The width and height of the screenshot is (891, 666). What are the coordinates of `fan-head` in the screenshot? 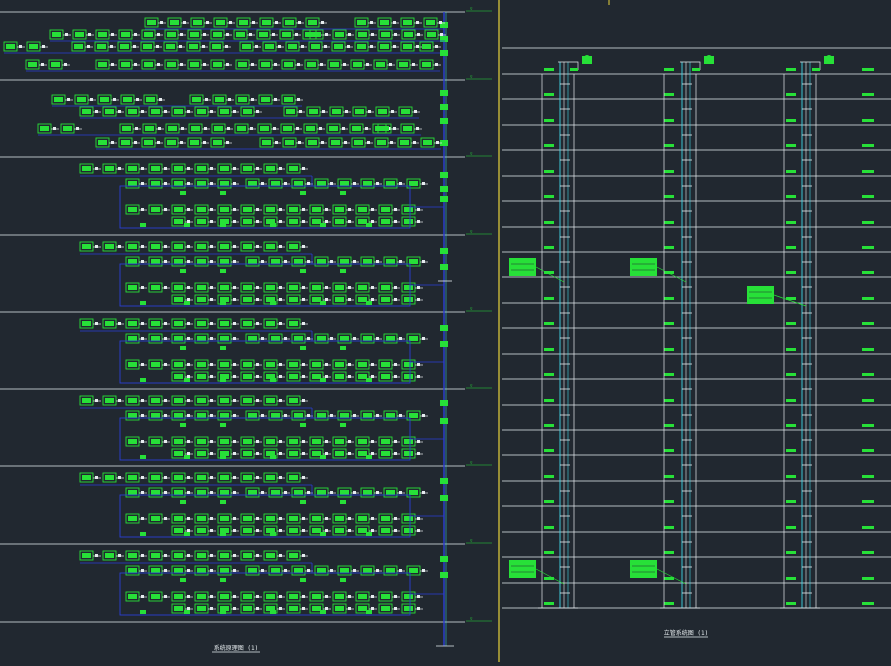 It's located at (709, 58).